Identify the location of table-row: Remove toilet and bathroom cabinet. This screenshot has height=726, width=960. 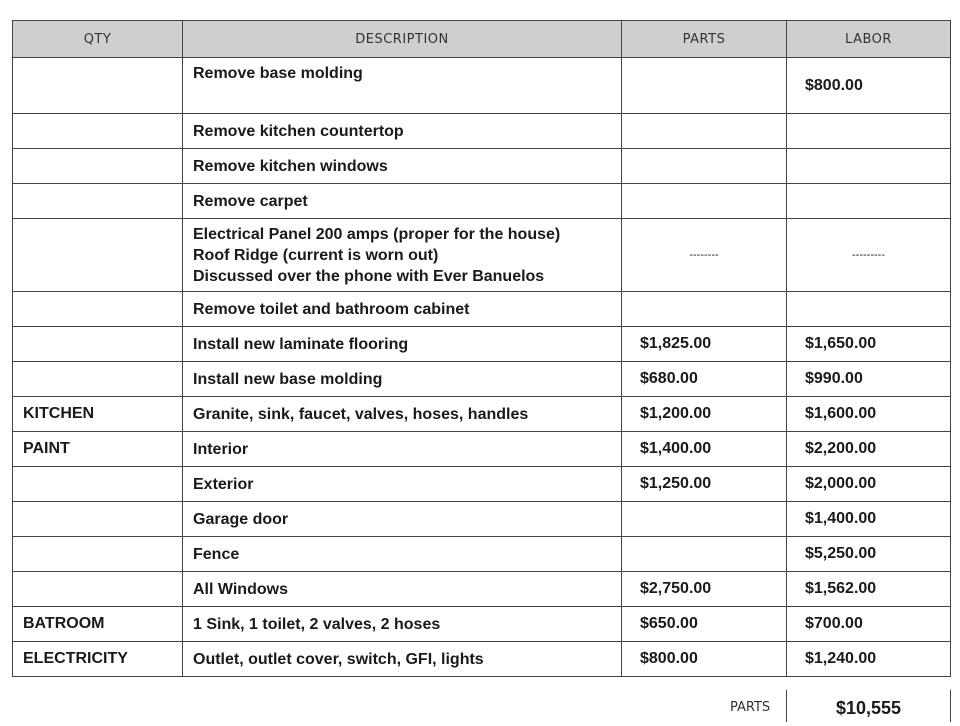
(481, 309).